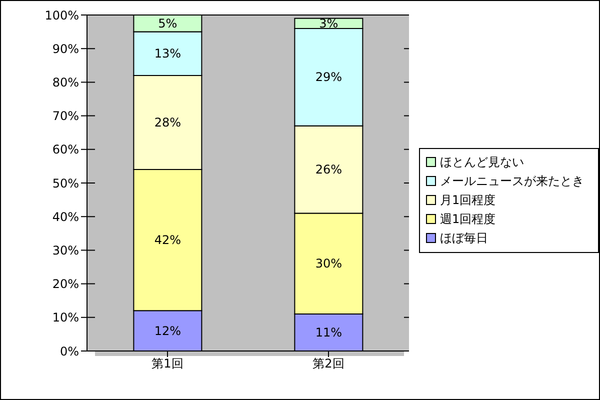 The height and width of the screenshot is (400, 600). What do you see at coordinates (328, 77) in the screenshot?
I see `data-label: 29%` at bounding box center [328, 77].